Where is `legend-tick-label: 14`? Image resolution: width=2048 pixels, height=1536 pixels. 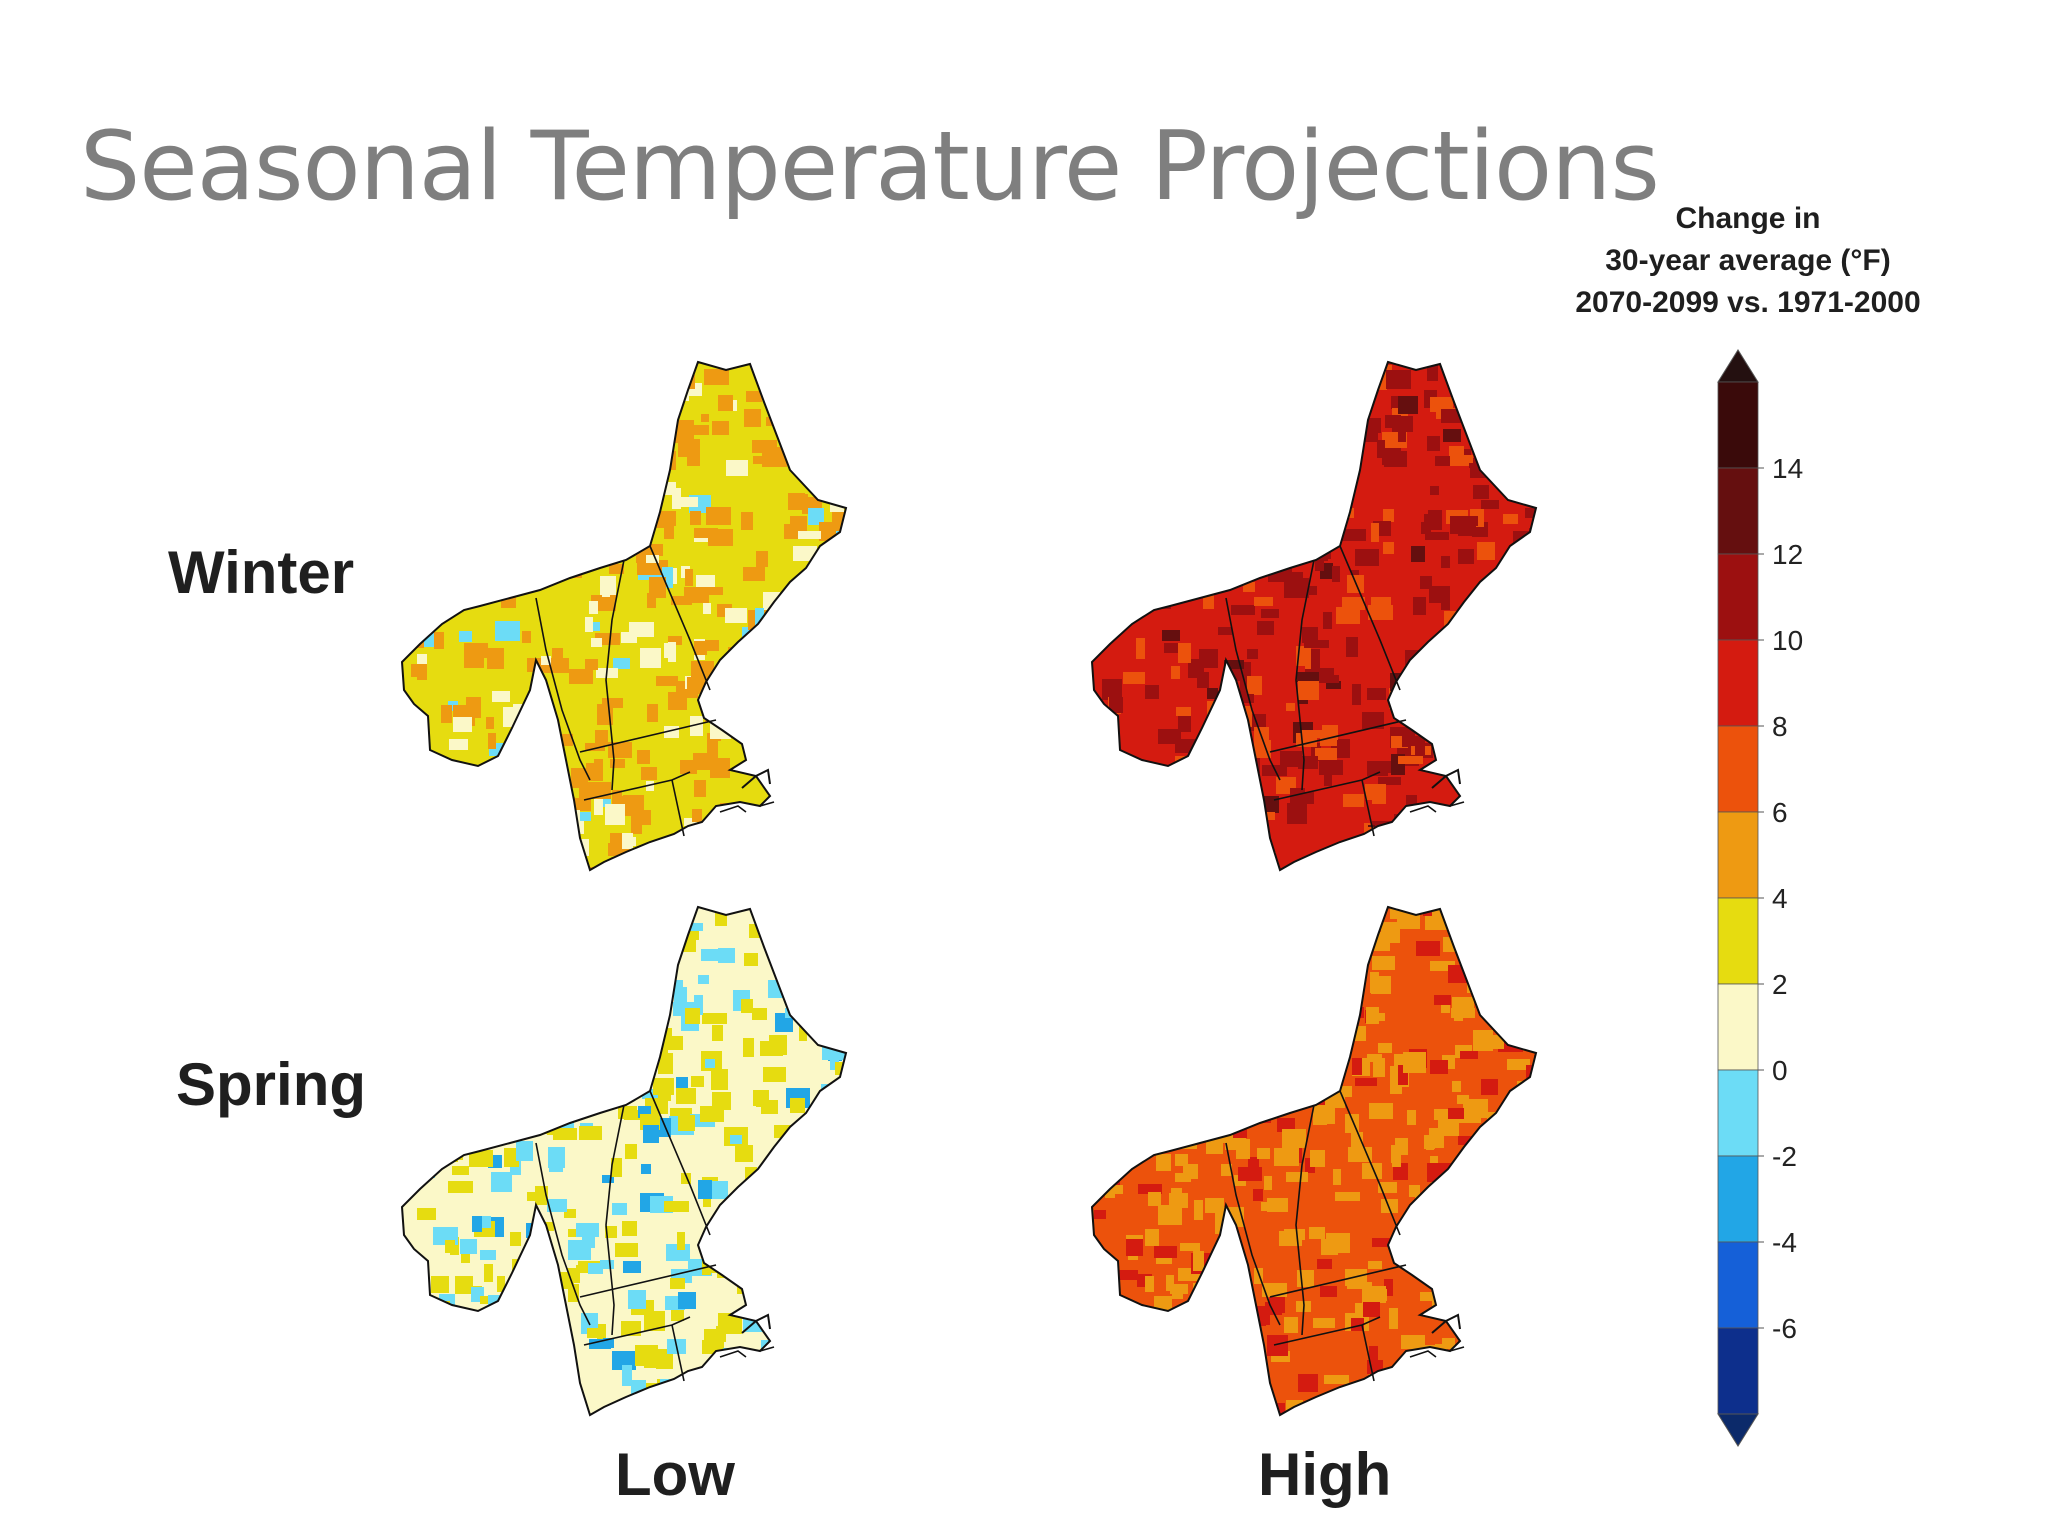 legend-tick-label: 14 is located at coordinates (1787, 468).